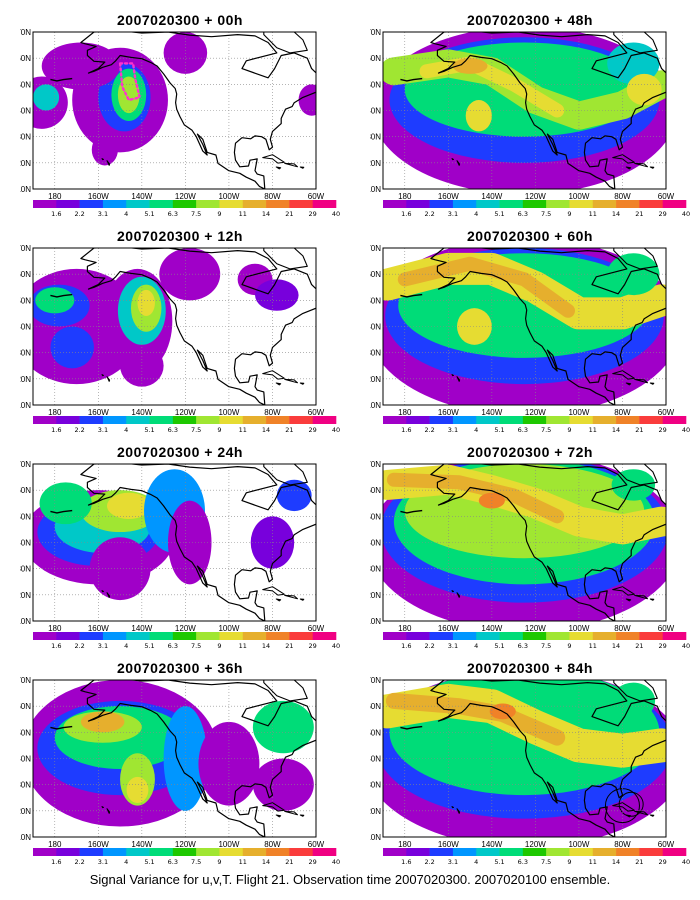 This screenshot has width=700, height=900. Describe the element at coordinates (530, 452) in the screenshot. I see `panel-title: 2007020300 + 72h` at that location.